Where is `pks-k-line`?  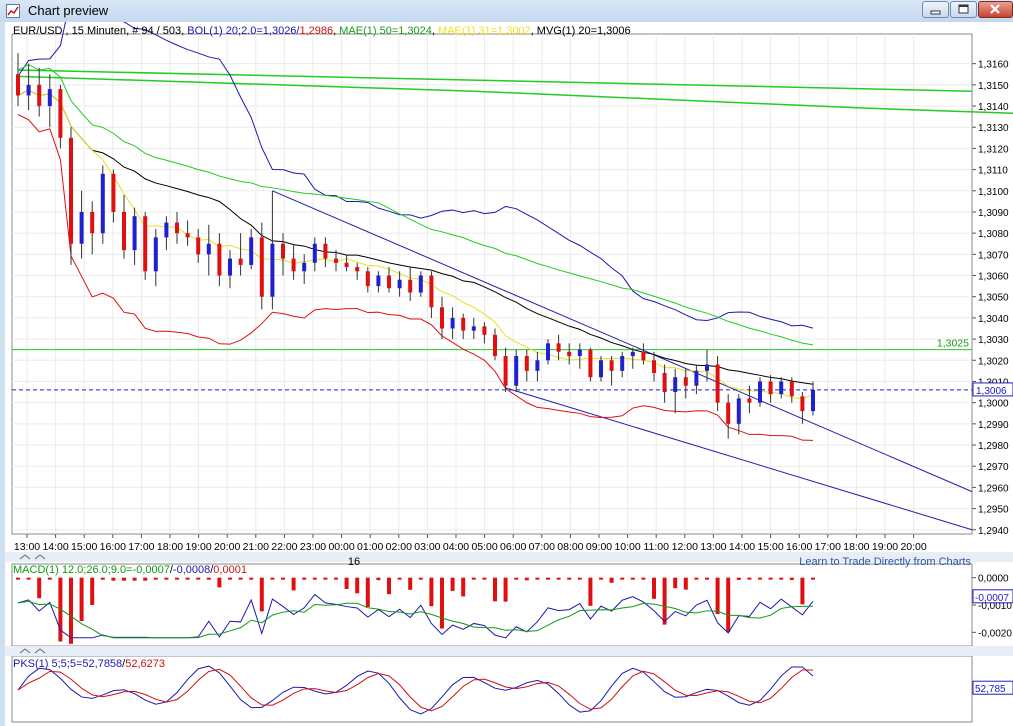
pks-k-line is located at coordinates (415, 690).